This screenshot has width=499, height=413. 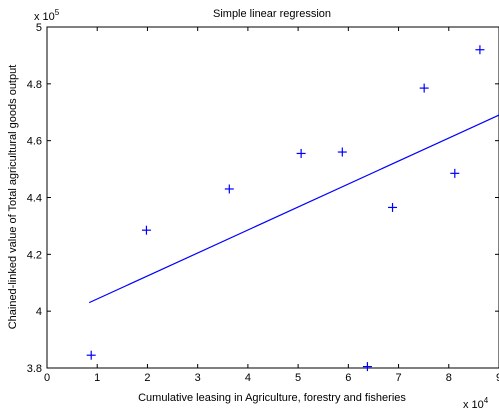 What do you see at coordinates (34, 199) in the screenshot?
I see `y-tick-label: 4.4` at bounding box center [34, 199].